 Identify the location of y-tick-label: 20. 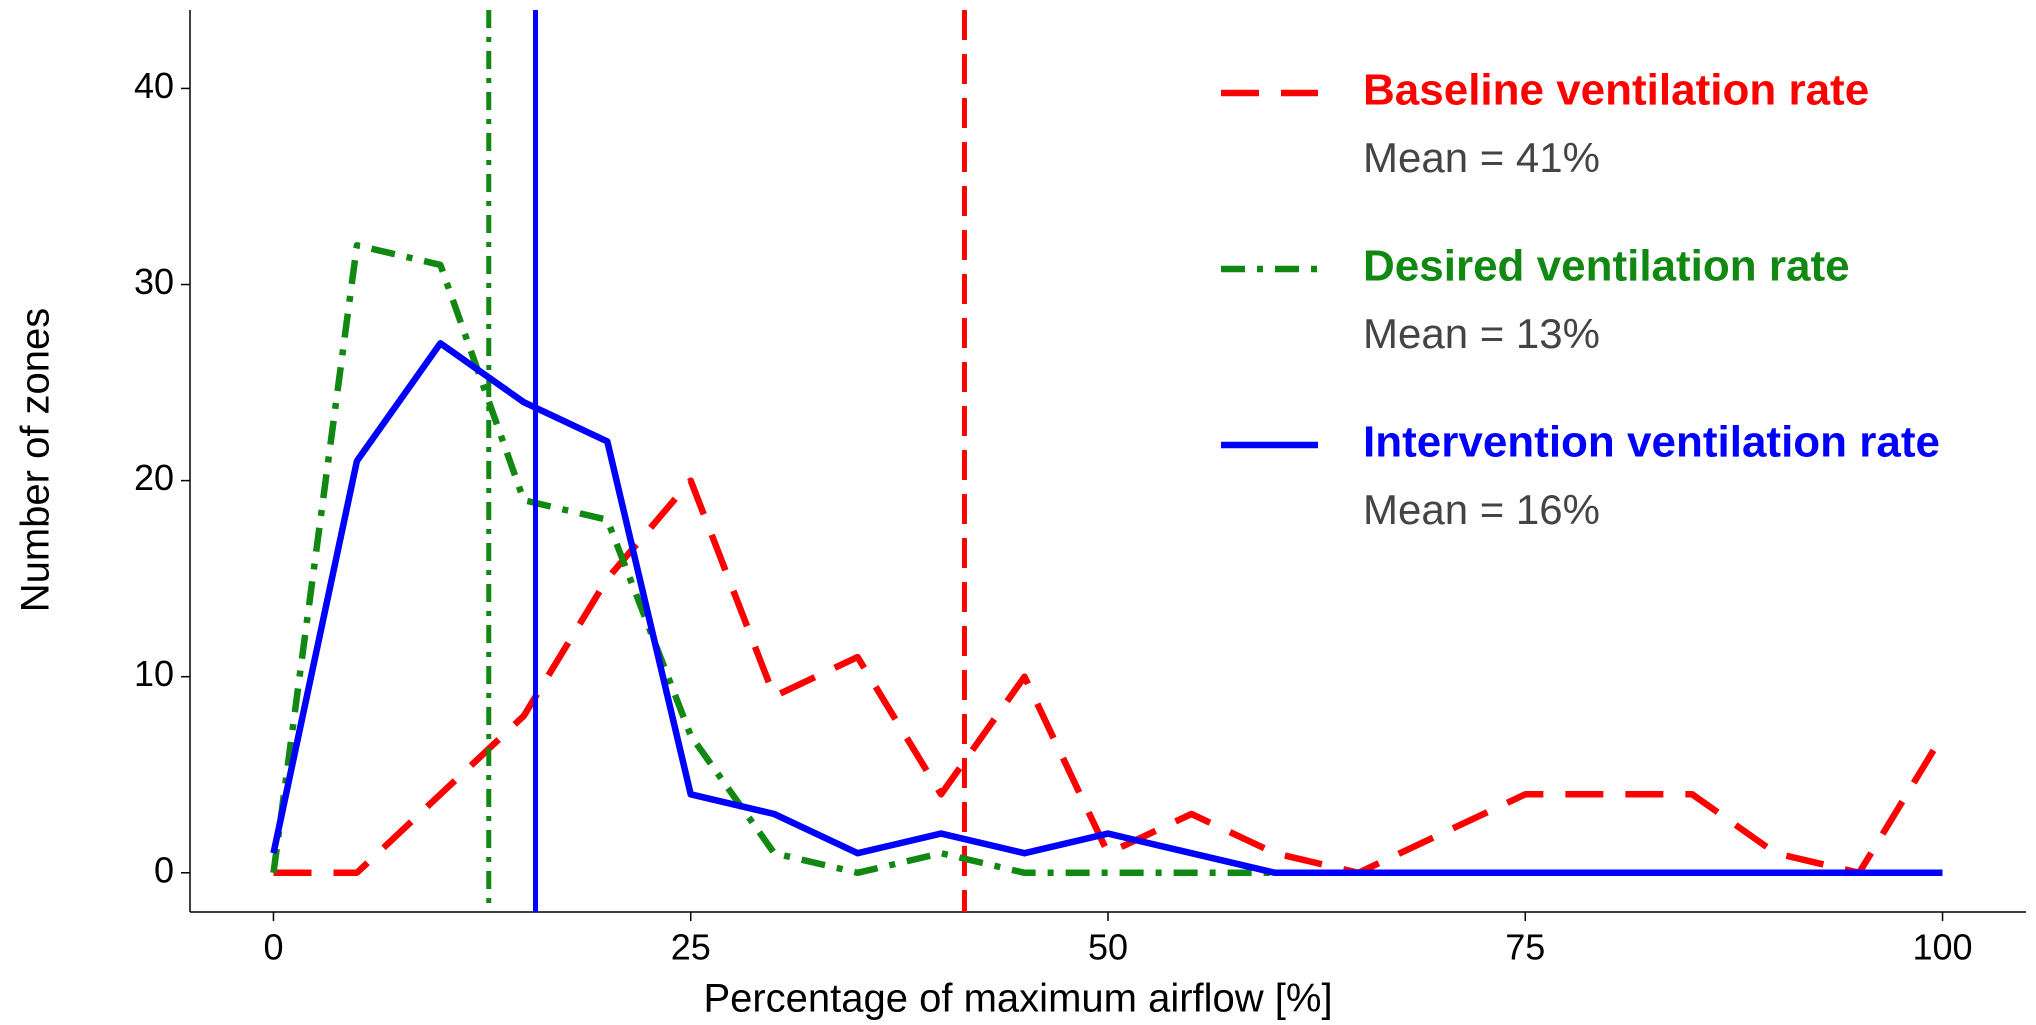
(154, 477).